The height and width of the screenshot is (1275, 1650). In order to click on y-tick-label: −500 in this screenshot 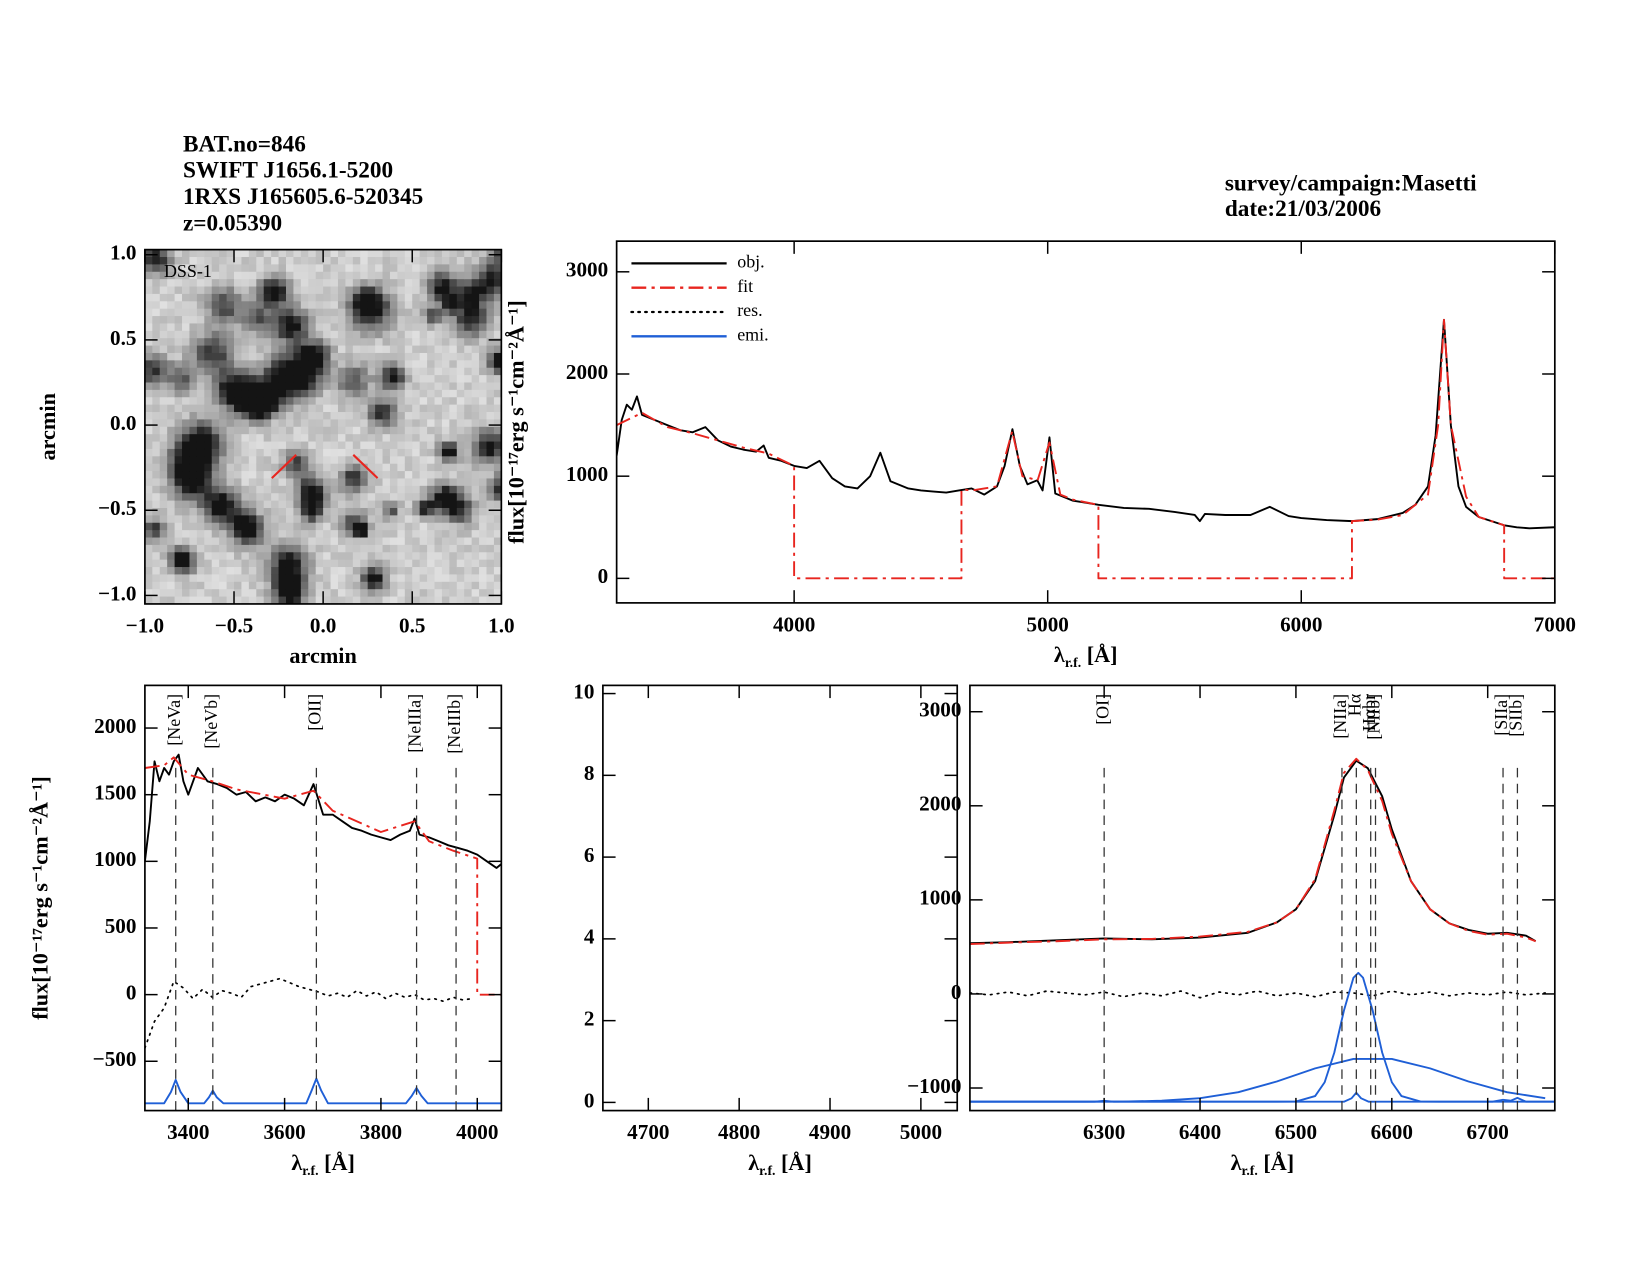, I will do `click(115, 1059)`.